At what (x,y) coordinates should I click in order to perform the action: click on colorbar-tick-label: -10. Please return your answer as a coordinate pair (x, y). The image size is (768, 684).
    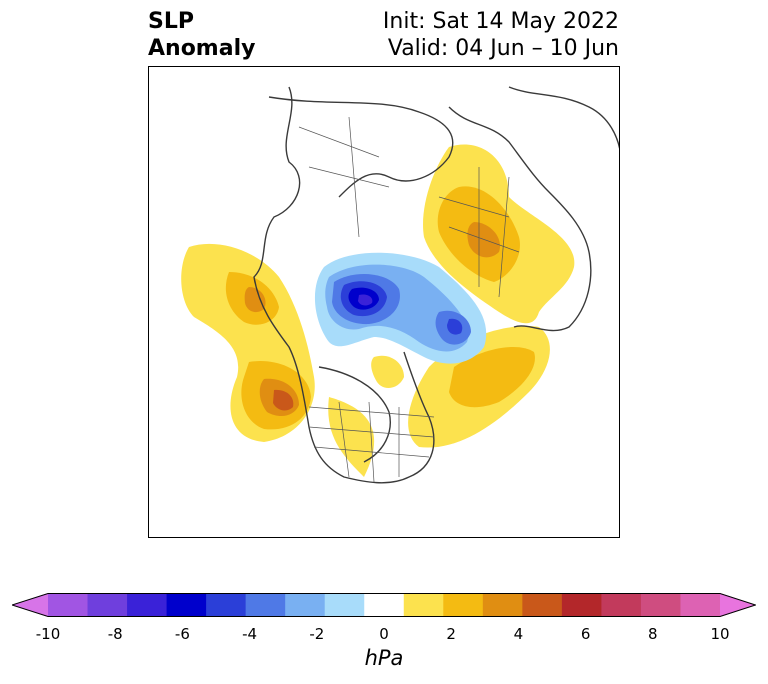
    Looking at the image, I should click on (48, 634).